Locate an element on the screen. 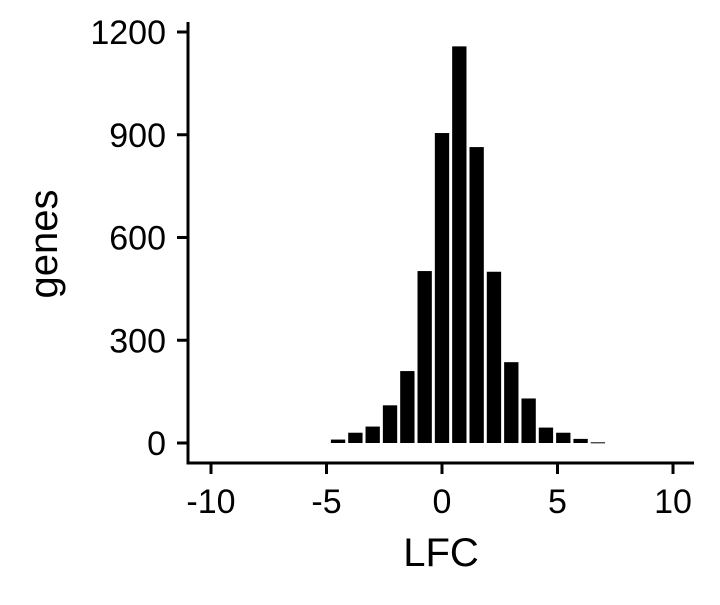  x-tick-label: 0 is located at coordinates (442, 502).